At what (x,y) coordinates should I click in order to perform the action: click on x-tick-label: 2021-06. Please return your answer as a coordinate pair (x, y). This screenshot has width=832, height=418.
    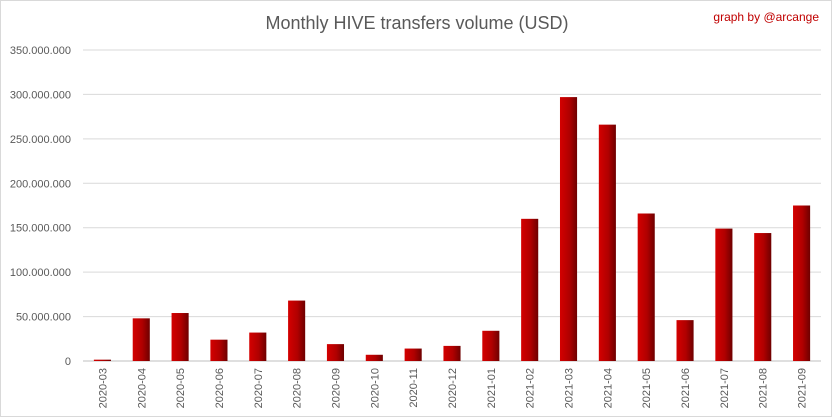
    Looking at the image, I should click on (686, 388).